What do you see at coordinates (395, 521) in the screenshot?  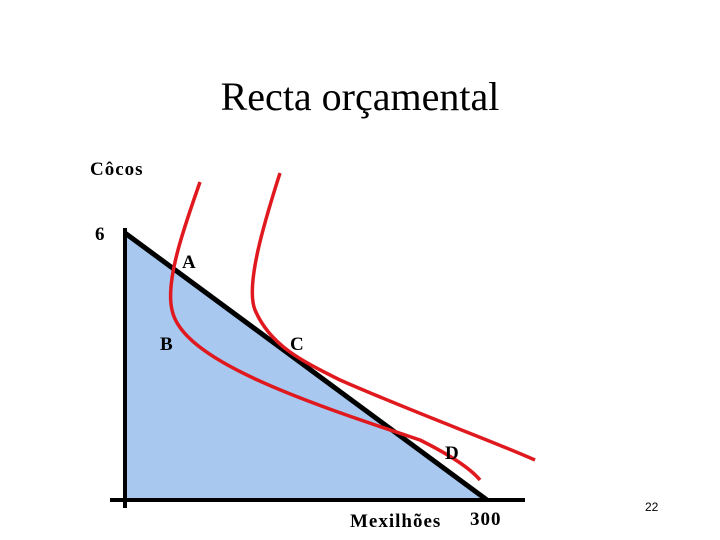 I see `x-axis-label: Mexilhões` at bounding box center [395, 521].